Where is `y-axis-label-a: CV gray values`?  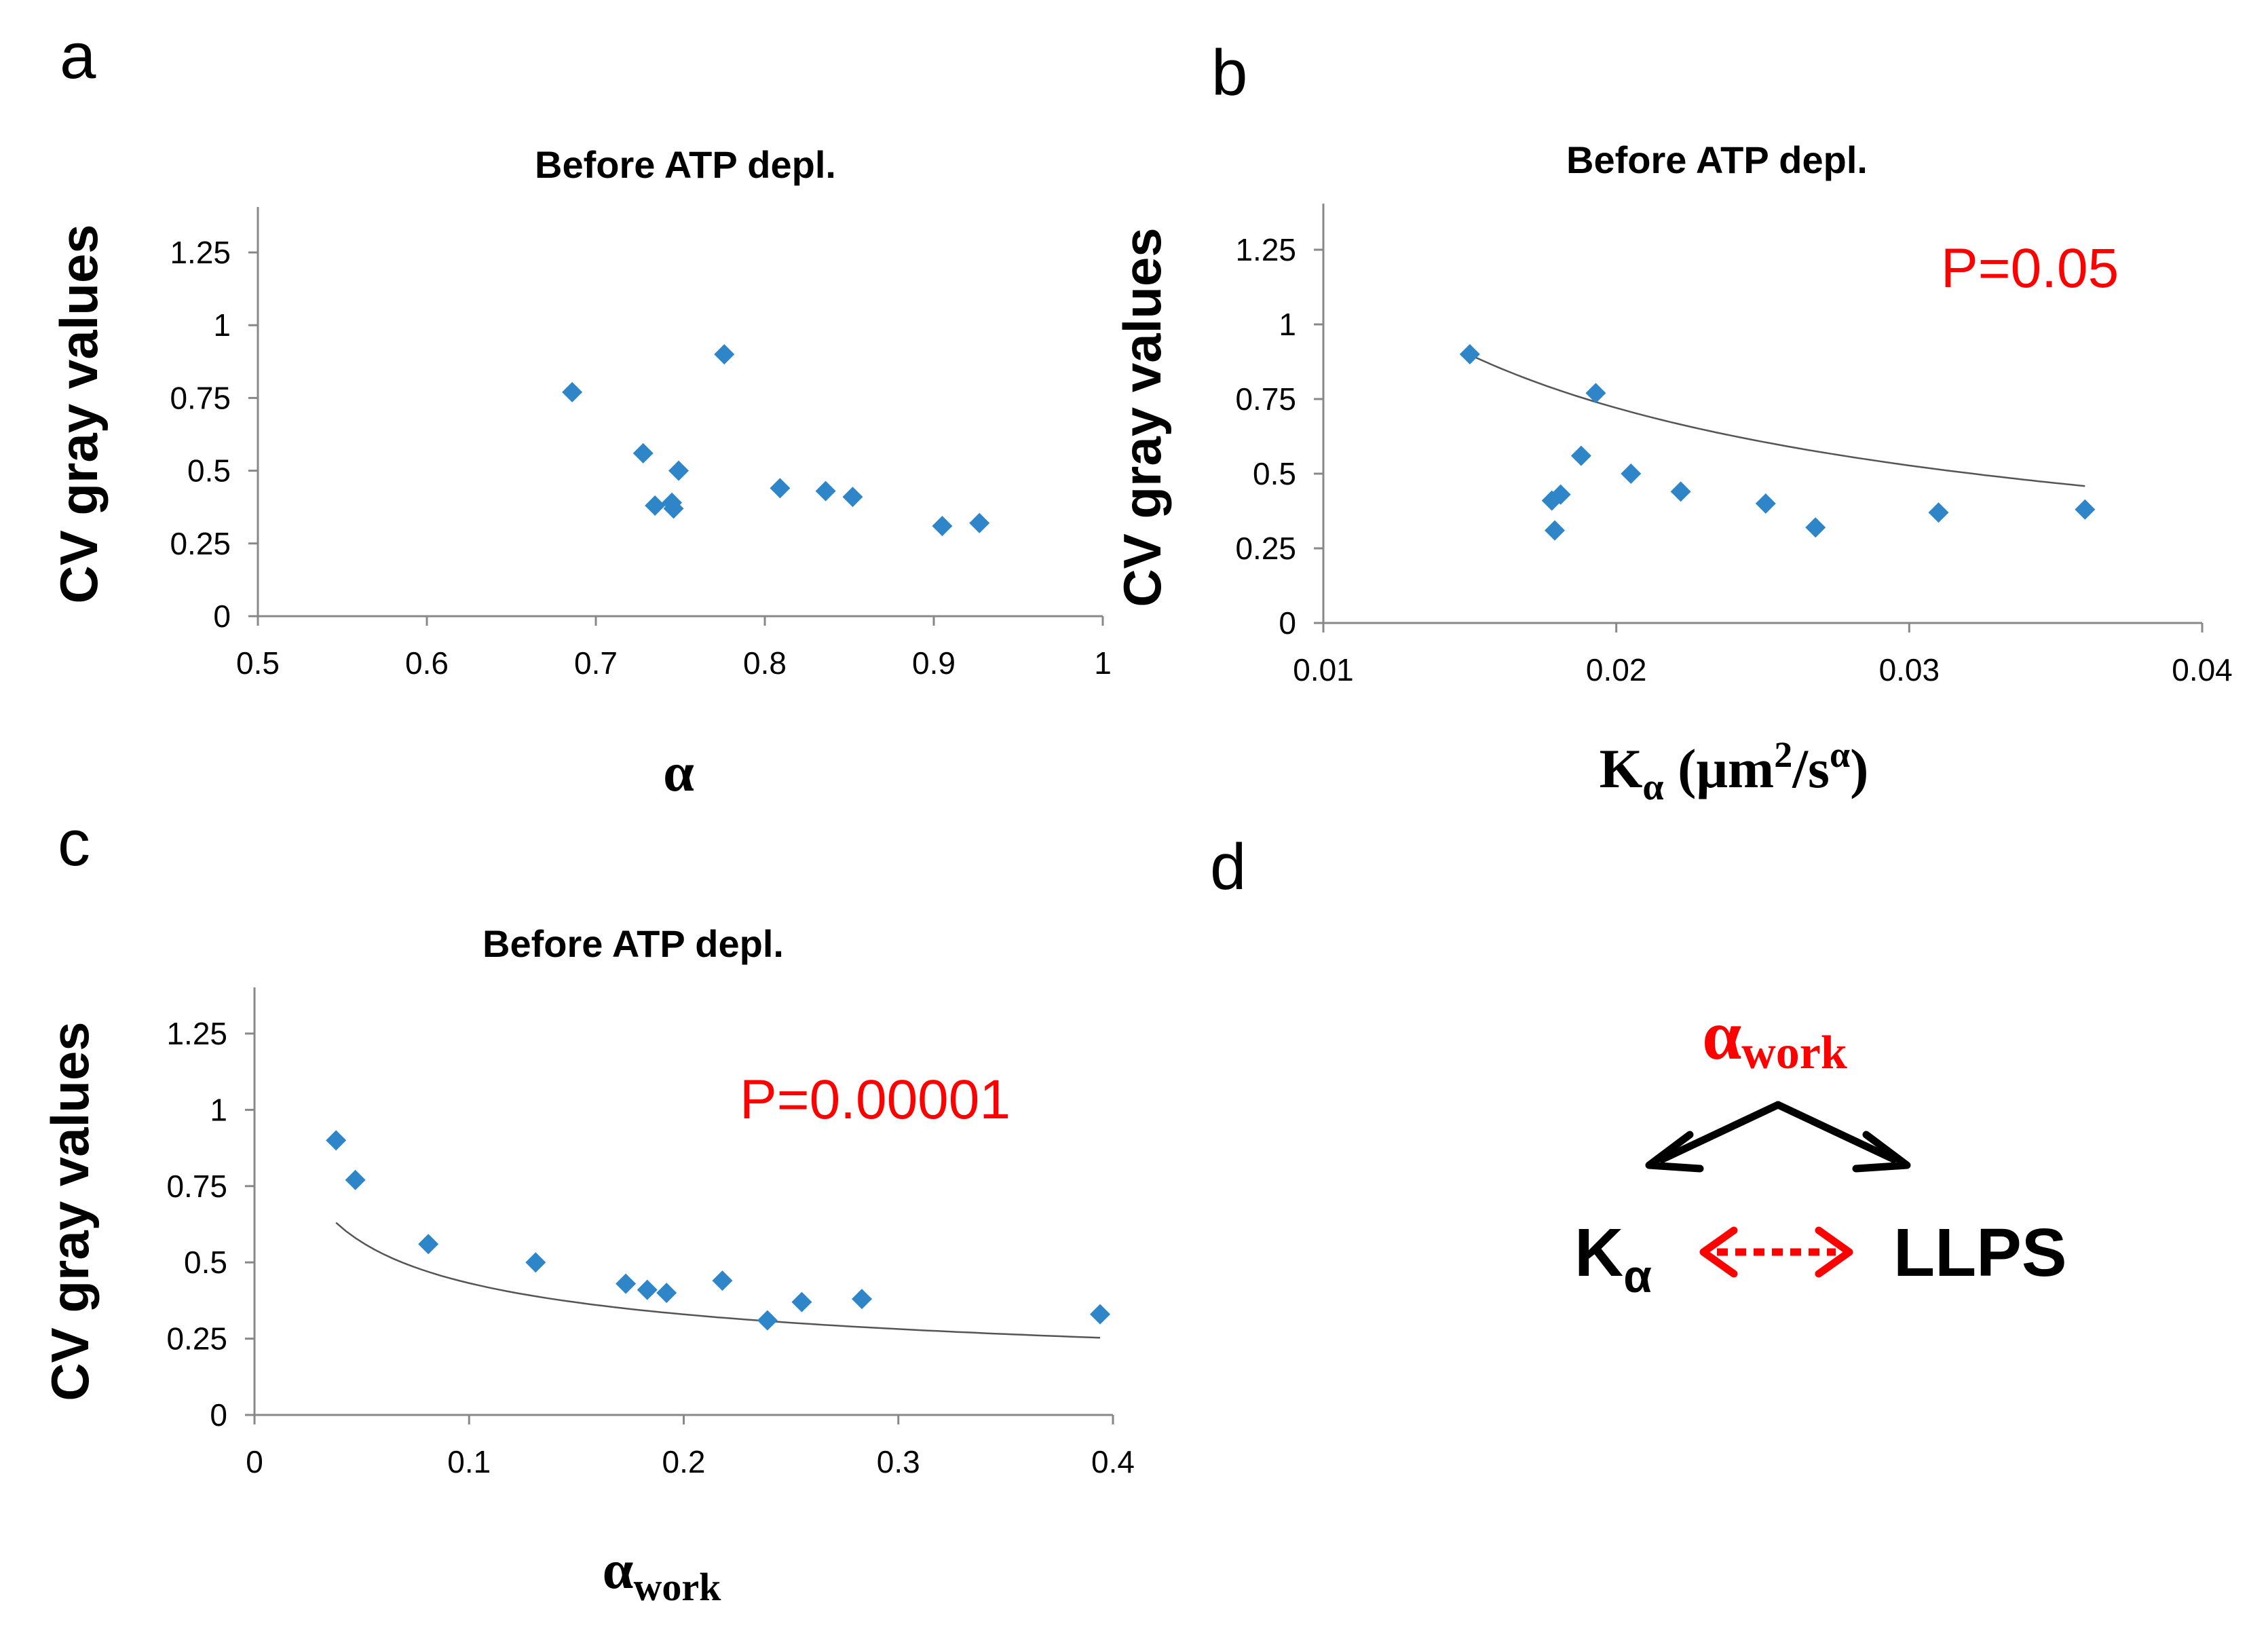
y-axis-label-a: CV gray values is located at coordinates (79, 413).